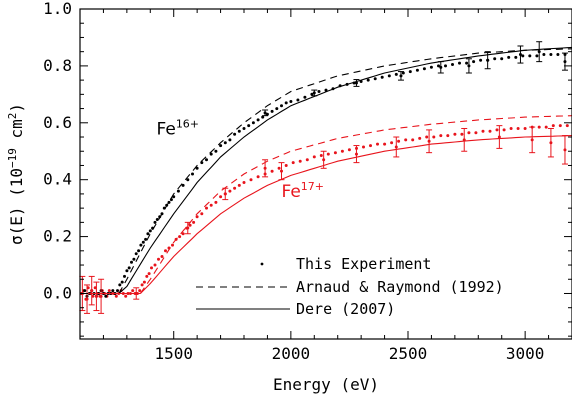 This screenshot has height=399, width=572. I want to click on y-tick-label-0.4: 0.4, so click(57, 179).